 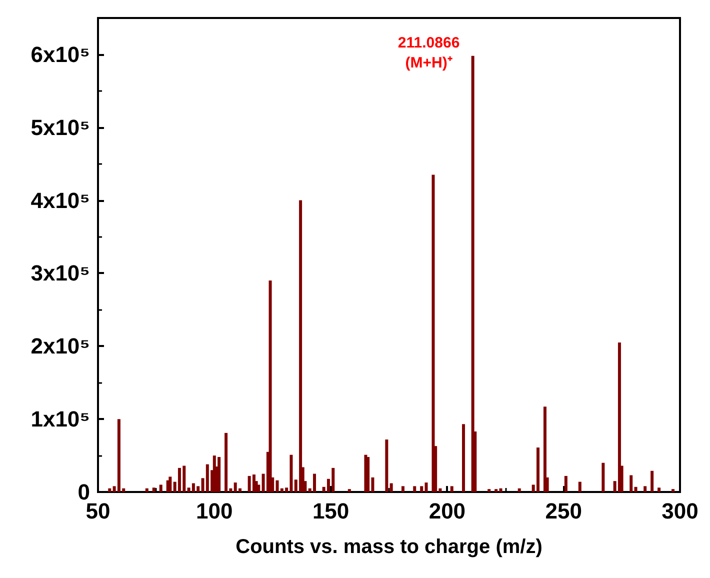 I want to click on y-tick-label: 6x10⁵, so click(x=60, y=54).